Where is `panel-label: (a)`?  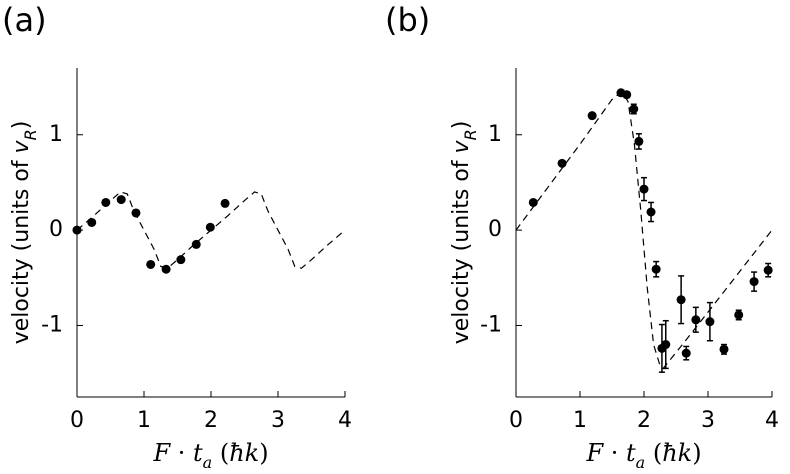
panel-label: (a) is located at coordinates (24, 20).